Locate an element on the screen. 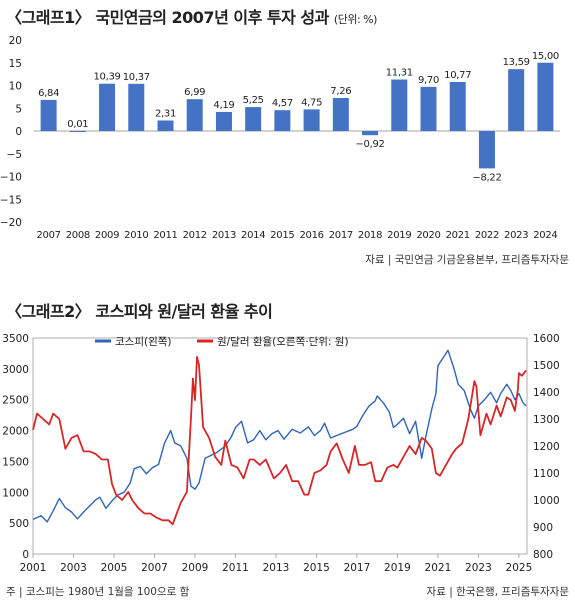 The image size is (575, 603). y-left-tick-label: 2500 is located at coordinates (15, 401).